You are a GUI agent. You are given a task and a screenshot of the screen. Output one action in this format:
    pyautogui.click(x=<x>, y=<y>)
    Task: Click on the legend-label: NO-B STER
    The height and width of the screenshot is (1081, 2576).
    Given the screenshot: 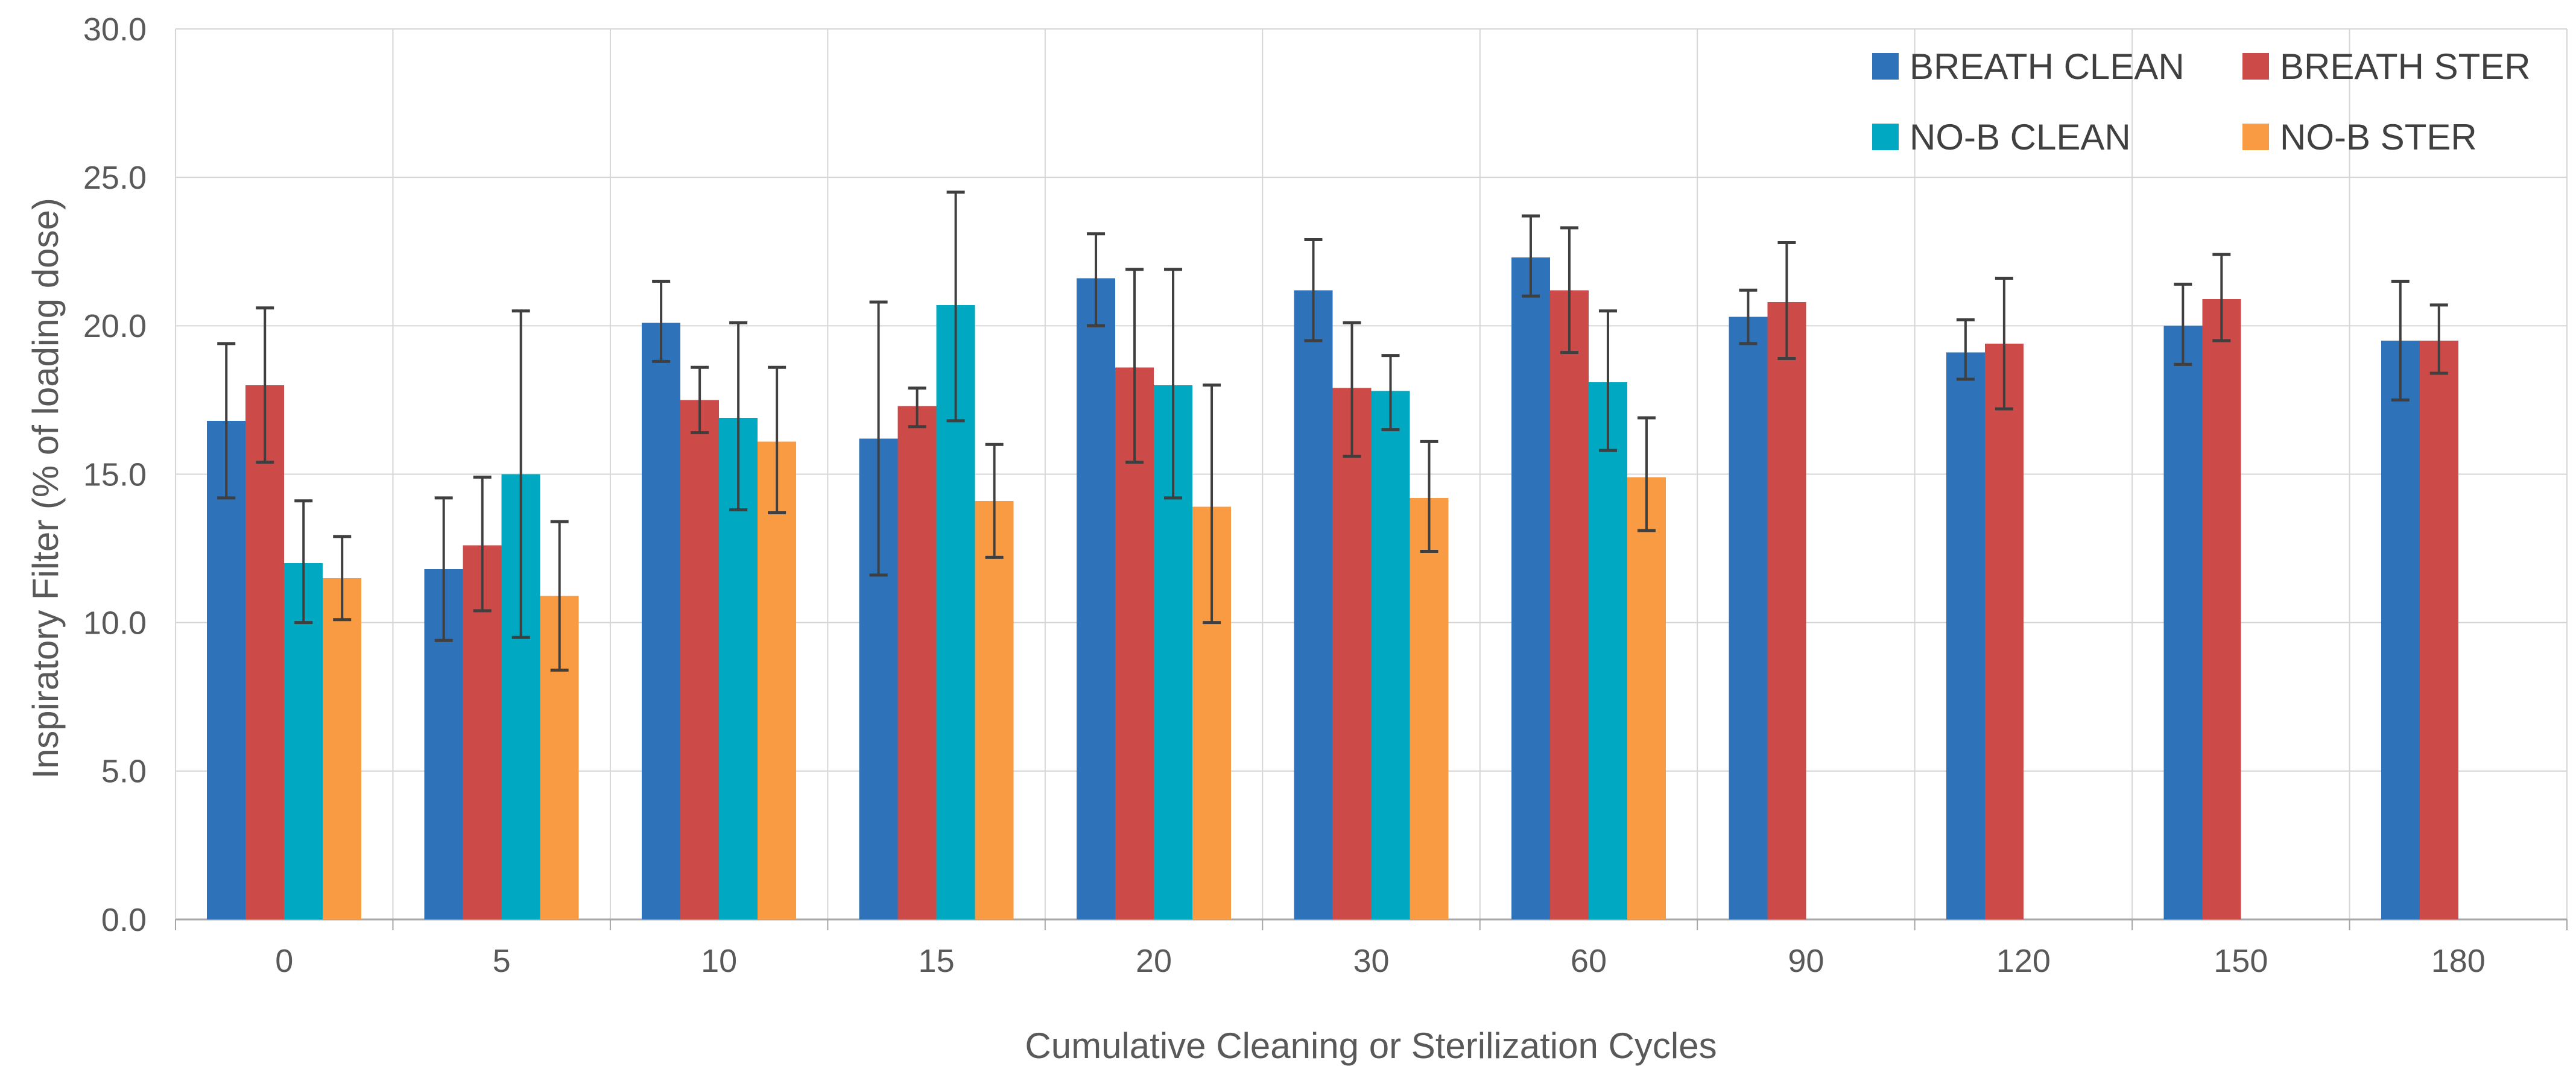 What is the action you would take?
    pyautogui.click(x=2378, y=137)
    